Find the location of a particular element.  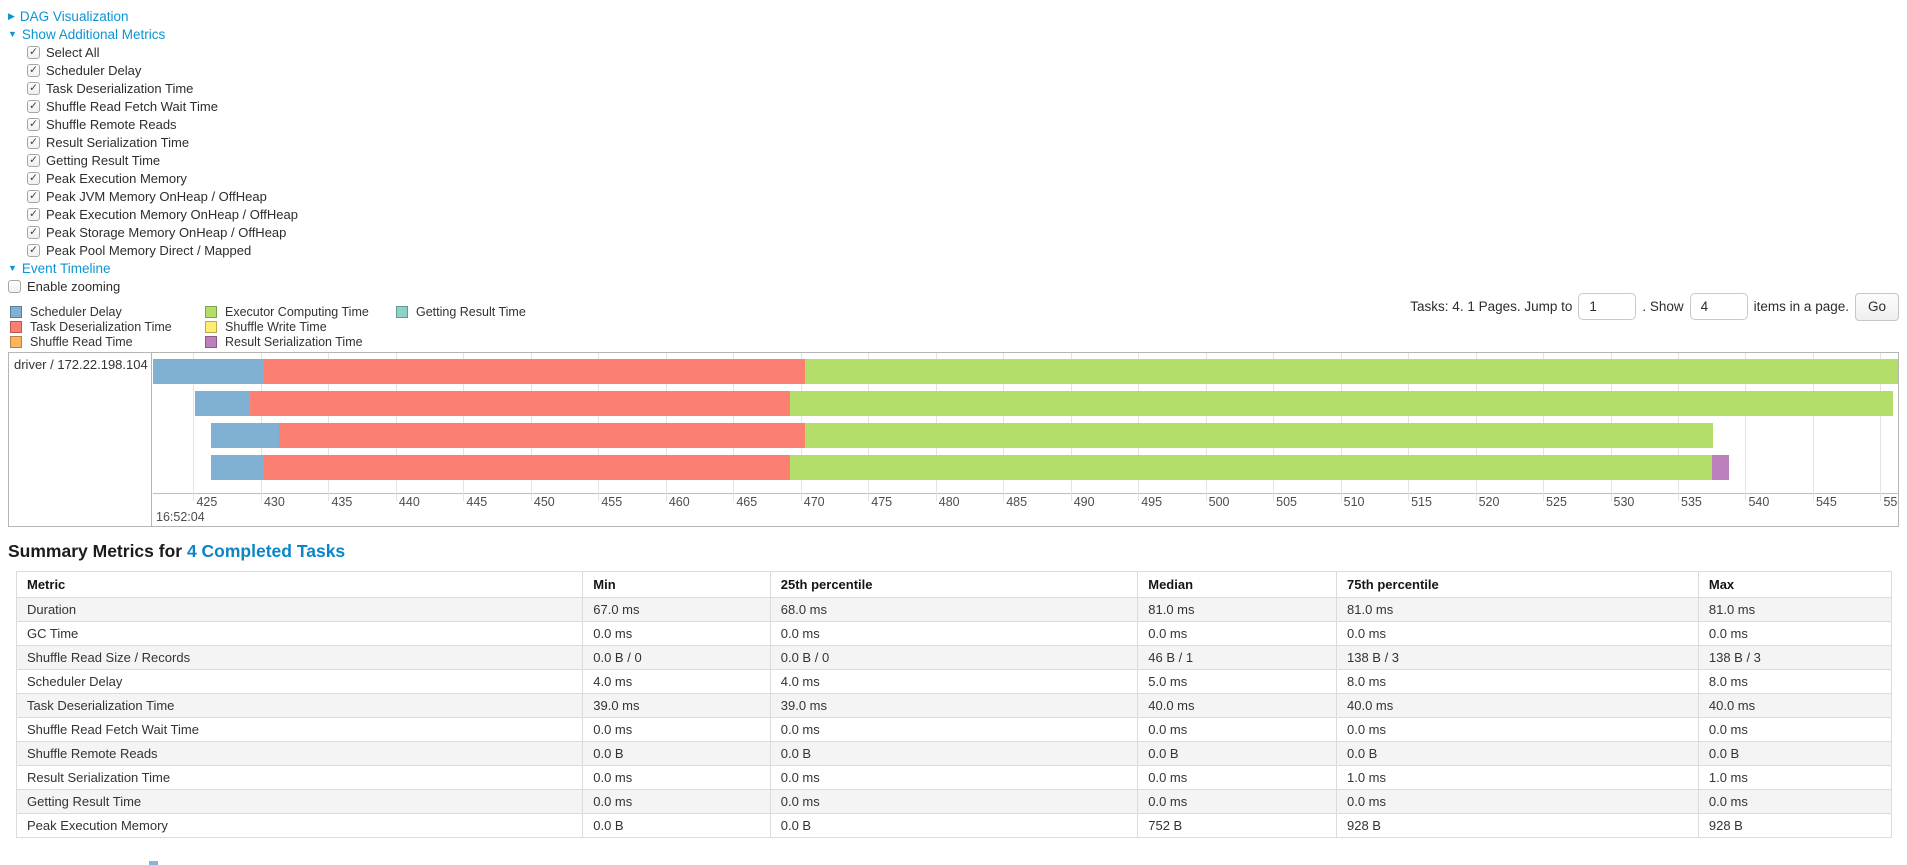

scheduler_delay-swatch is located at coordinates (16, 311).